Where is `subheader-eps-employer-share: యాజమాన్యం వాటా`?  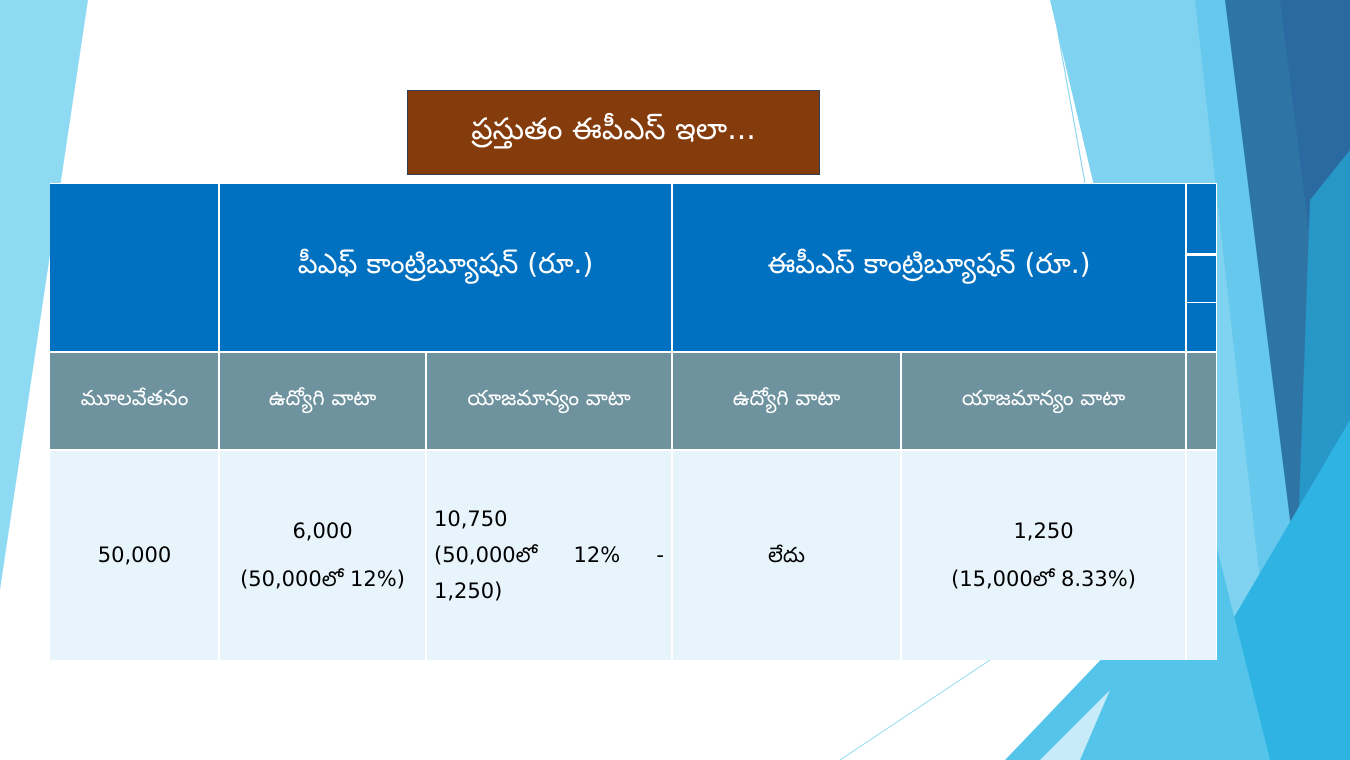 subheader-eps-employer-share: యాజమాన్యం వాటా is located at coordinates (1043, 401).